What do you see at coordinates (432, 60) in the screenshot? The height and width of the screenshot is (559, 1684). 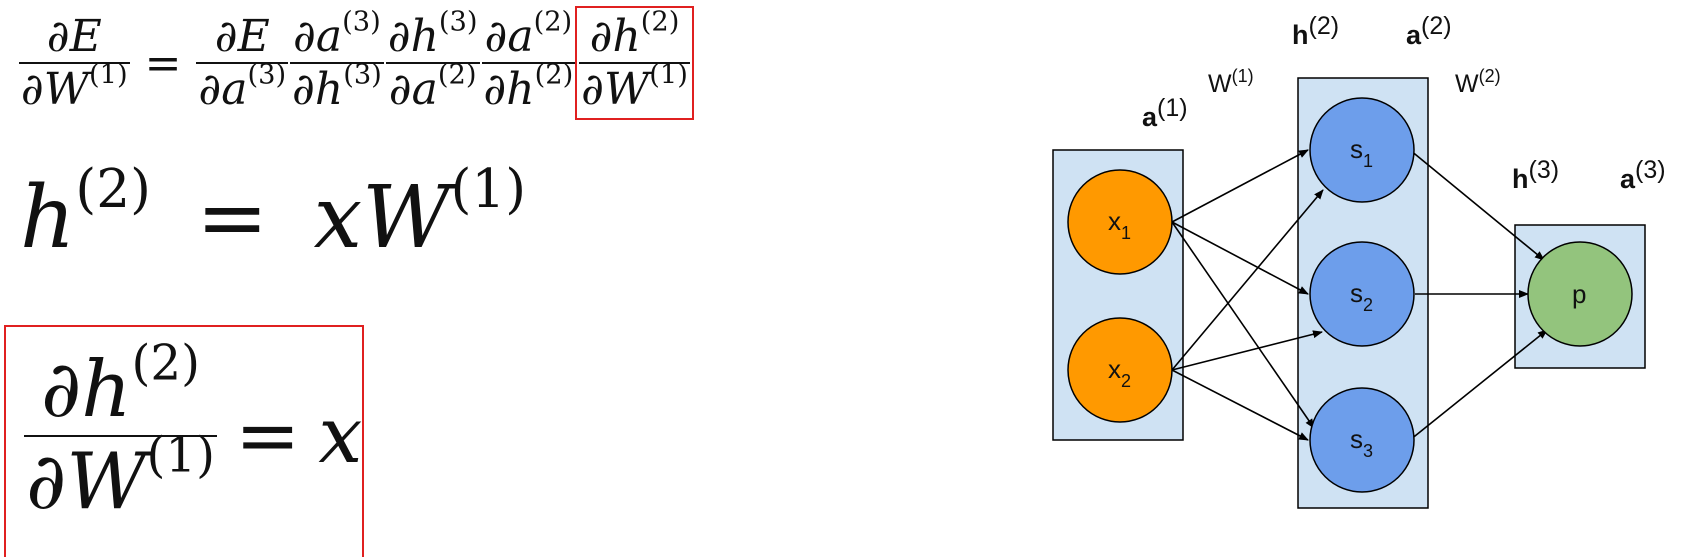 I see `chain-term-3: ∂h(3) ∂a(2)` at bounding box center [432, 60].